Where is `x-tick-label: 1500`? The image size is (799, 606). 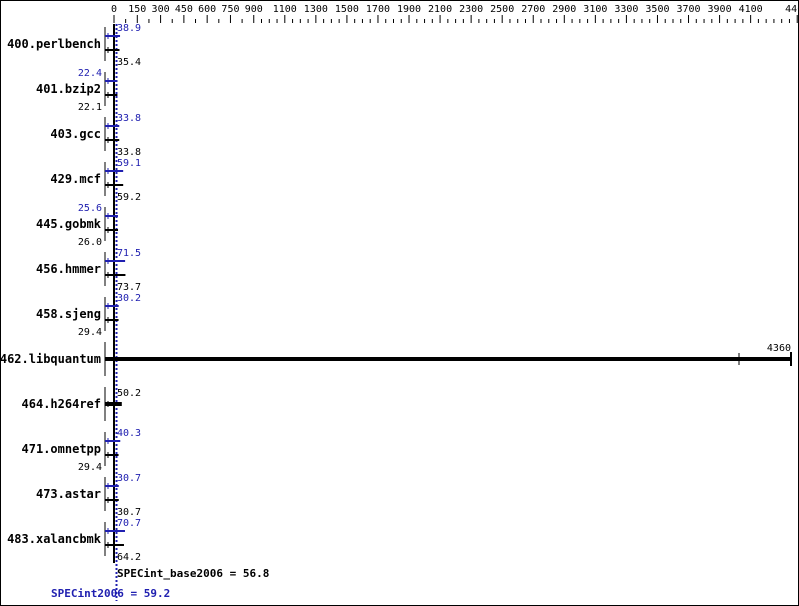
x-tick-label: 1500 is located at coordinates (347, 9).